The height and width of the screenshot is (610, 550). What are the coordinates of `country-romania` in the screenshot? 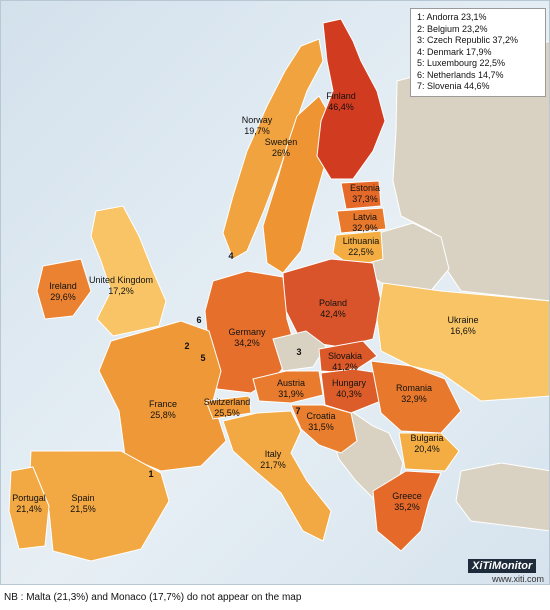 It's located at (416, 397).